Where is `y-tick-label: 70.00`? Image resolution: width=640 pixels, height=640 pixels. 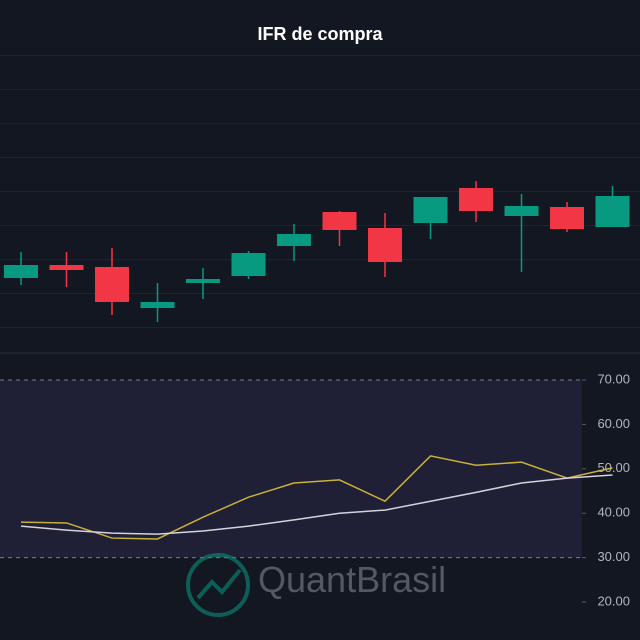
y-tick-label: 70.00 is located at coordinates (613, 378).